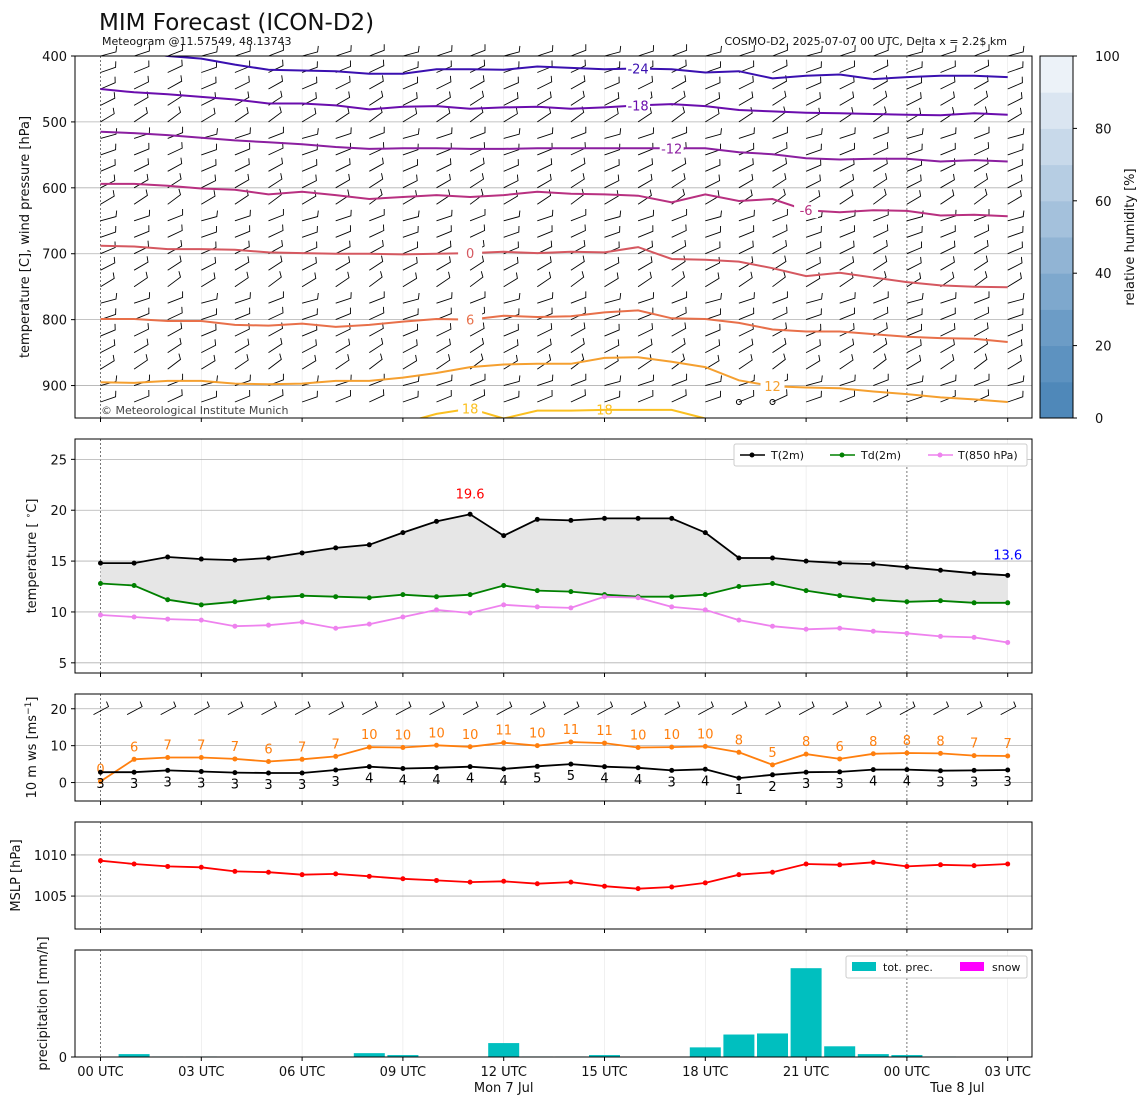  I want to click on temperature-ytick-label: 10, so click(58, 613).